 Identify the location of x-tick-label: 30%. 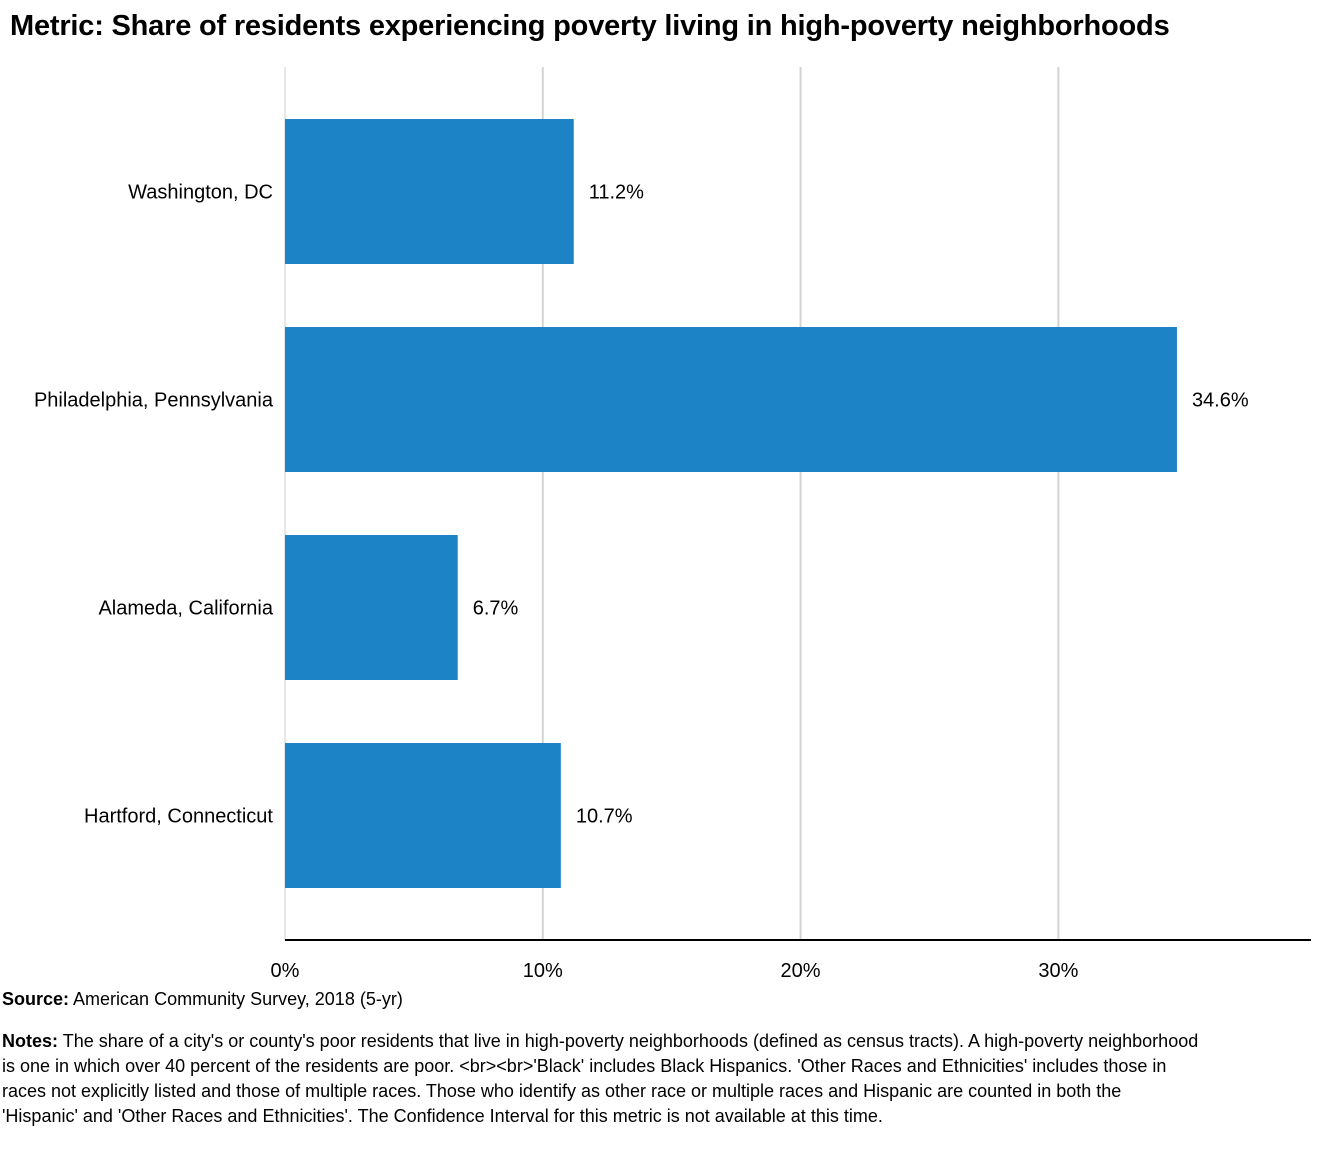
(1058, 971).